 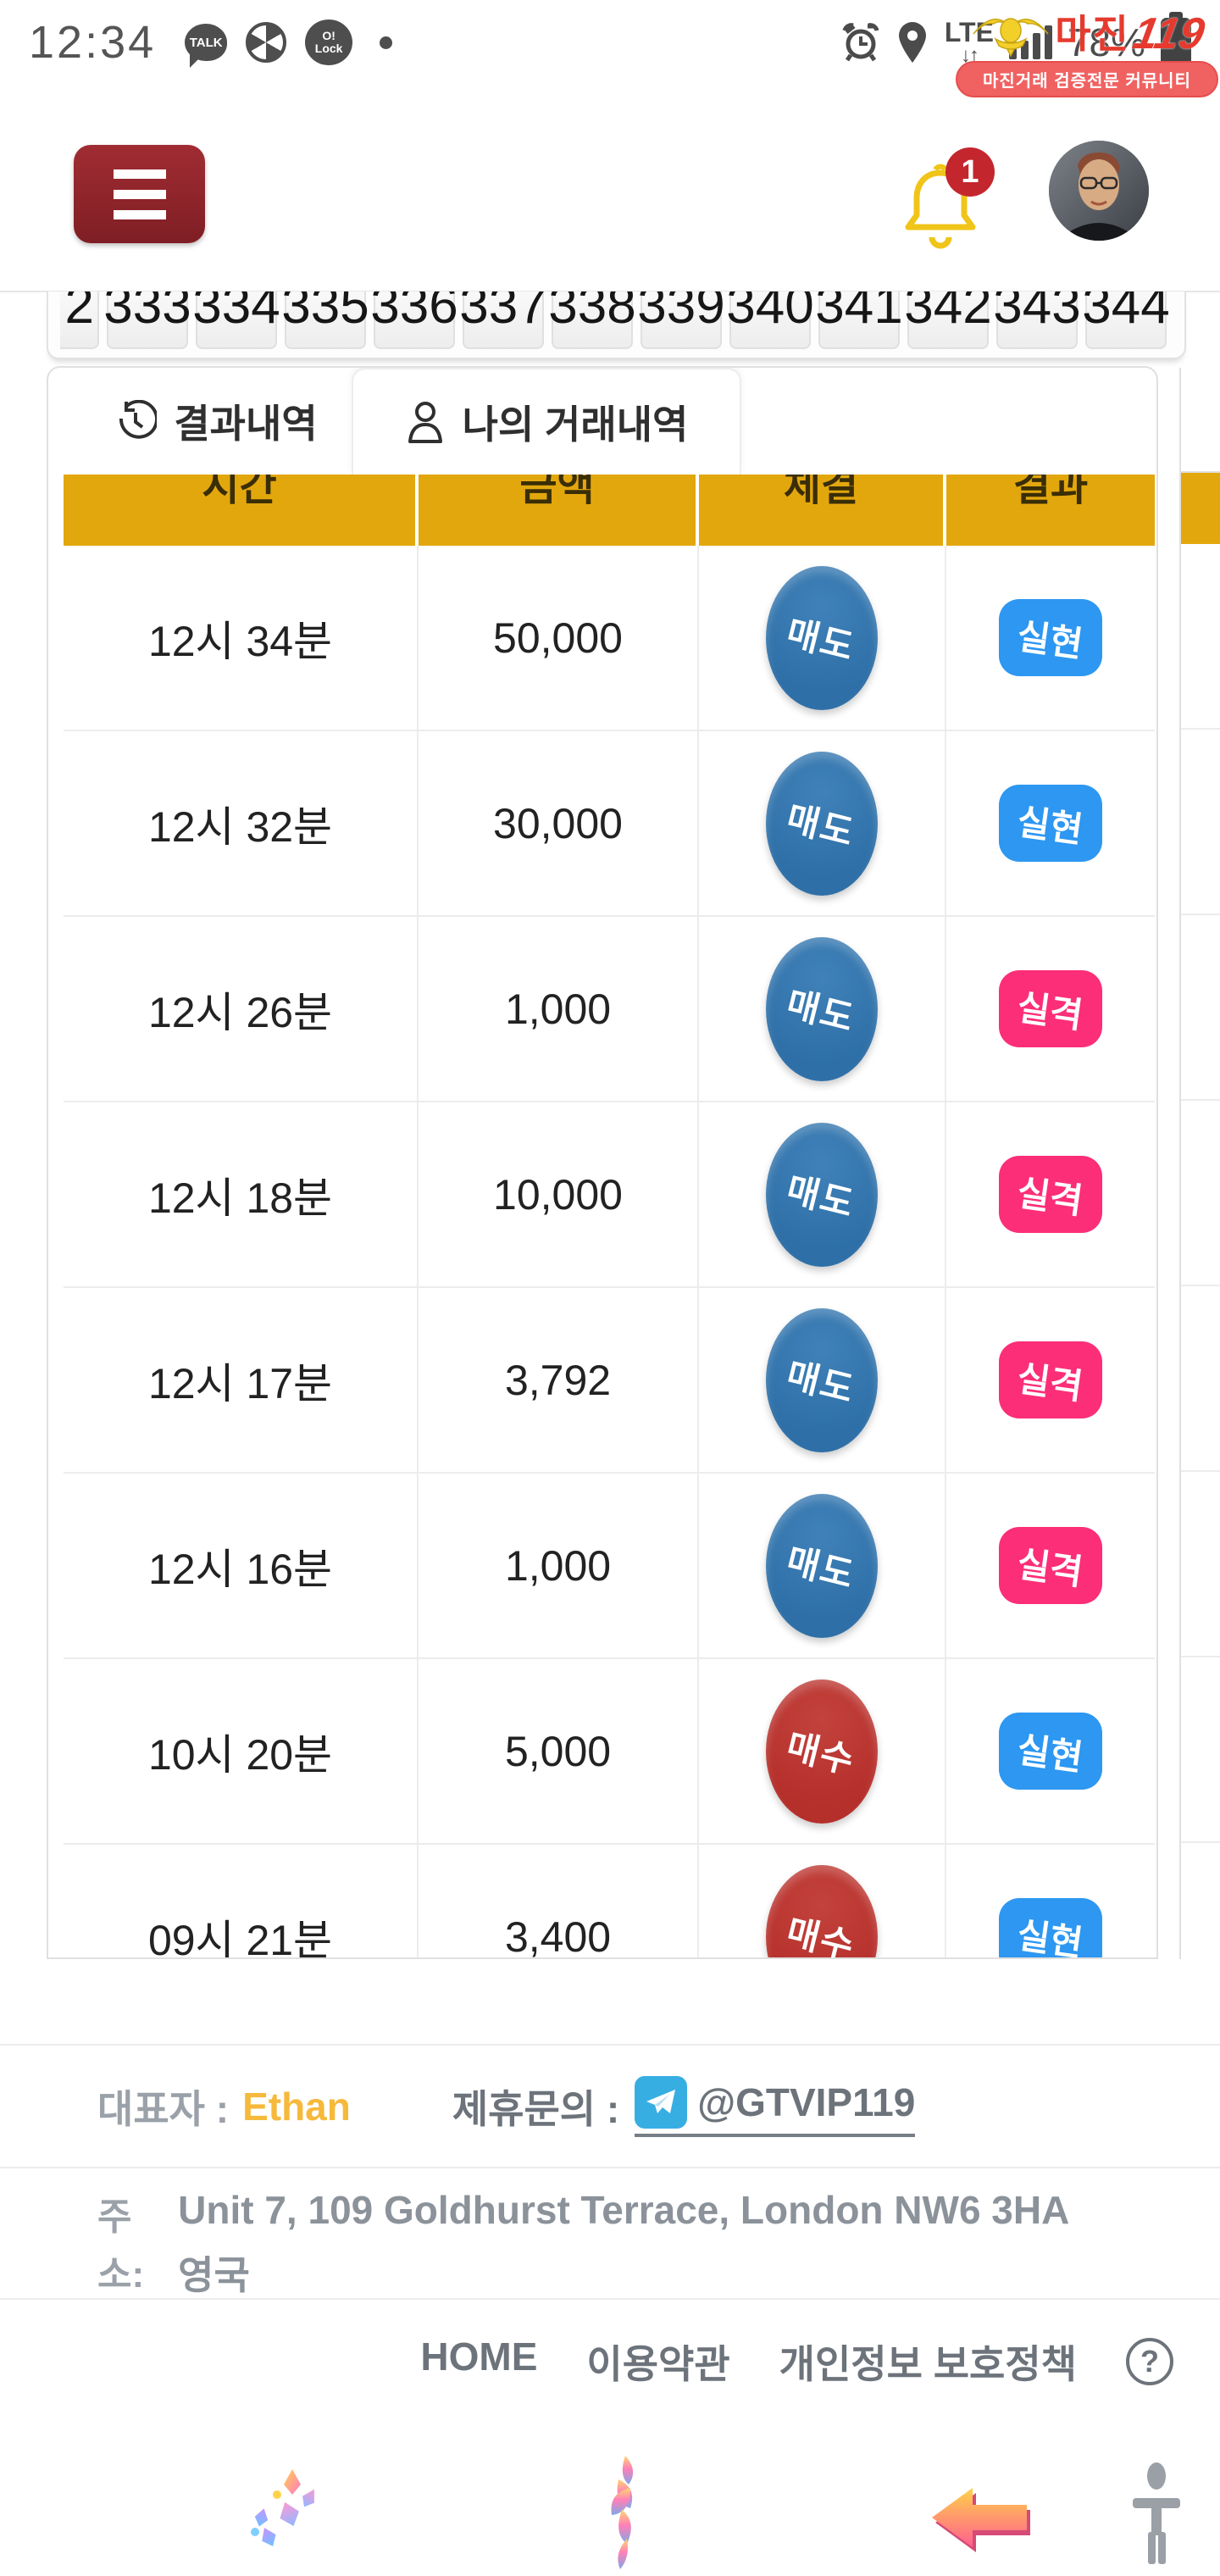 What do you see at coordinates (970, 172) in the screenshot?
I see `notification-badge: 1` at bounding box center [970, 172].